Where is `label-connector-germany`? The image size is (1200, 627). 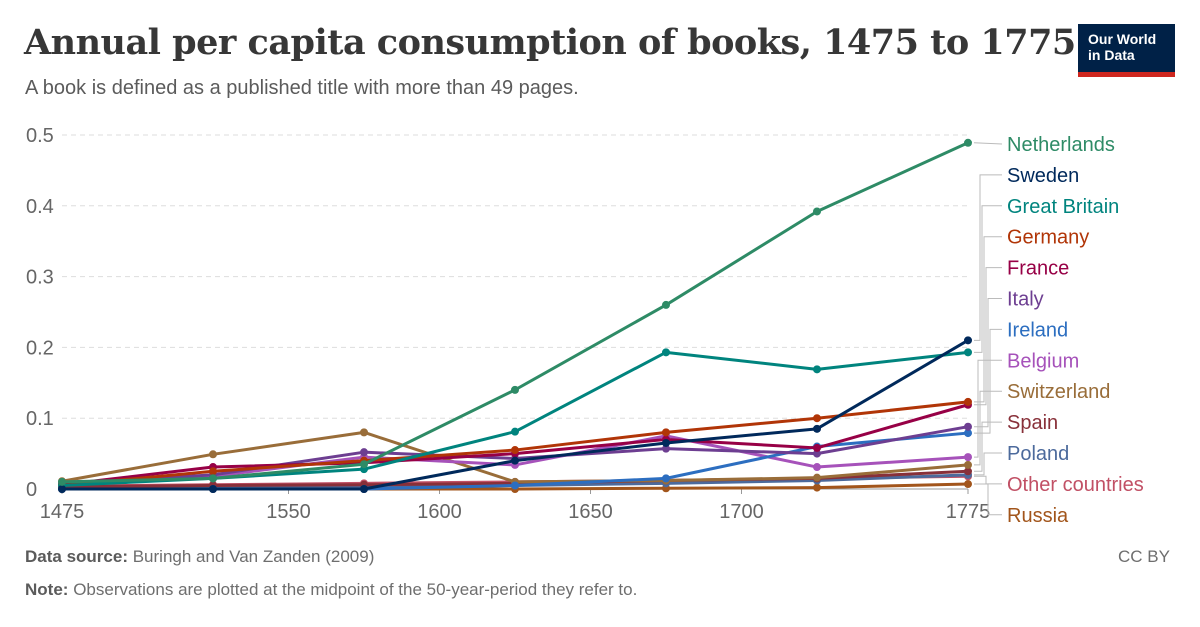 label-connector-germany is located at coordinates (988, 319).